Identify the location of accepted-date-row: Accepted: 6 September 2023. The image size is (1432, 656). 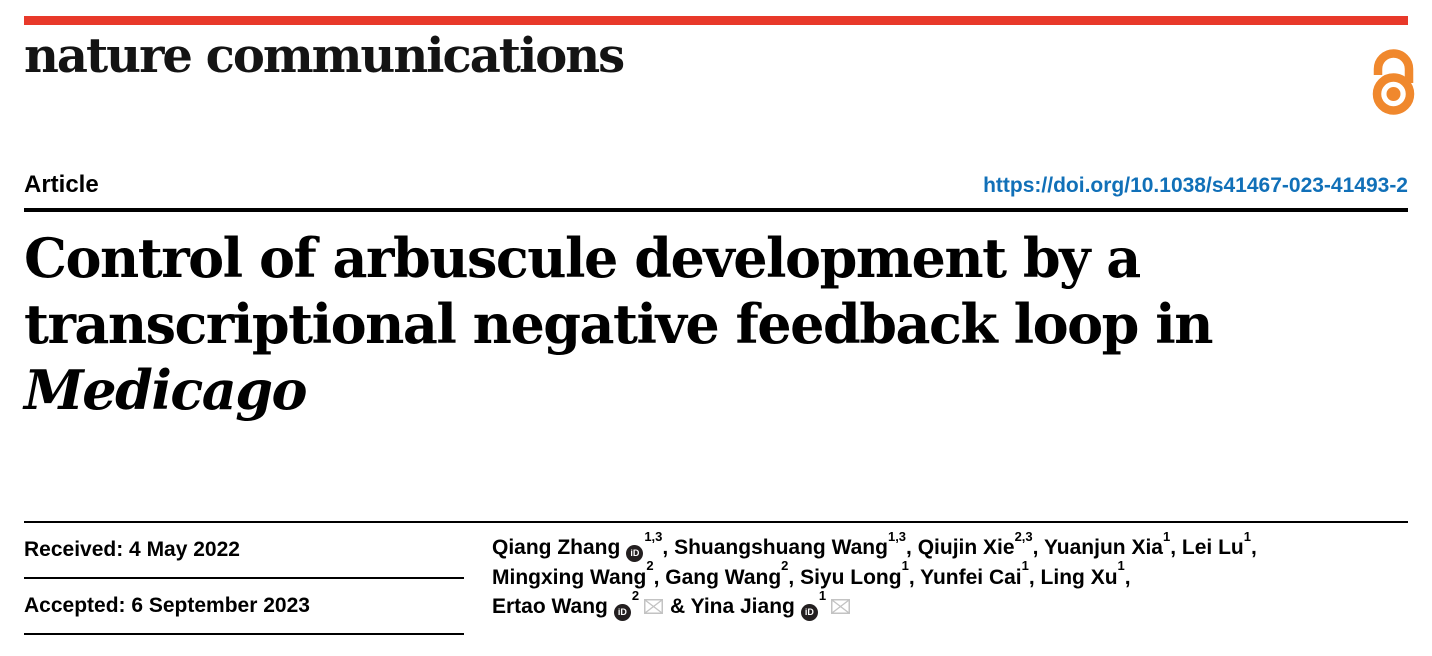
(244, 607).